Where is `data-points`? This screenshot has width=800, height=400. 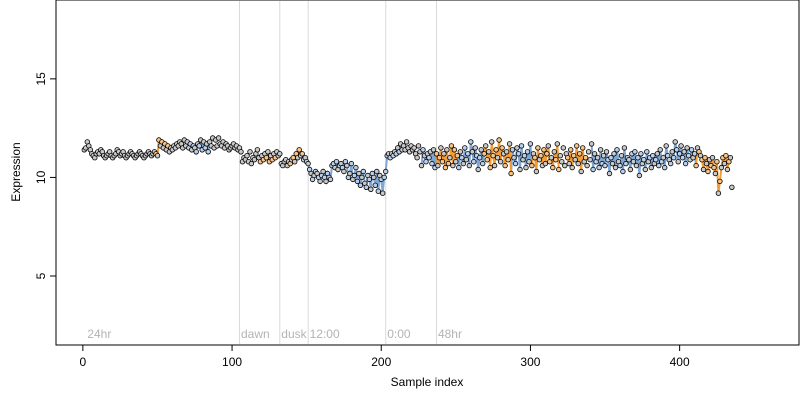
data-points is located at coordinates (408, 165).